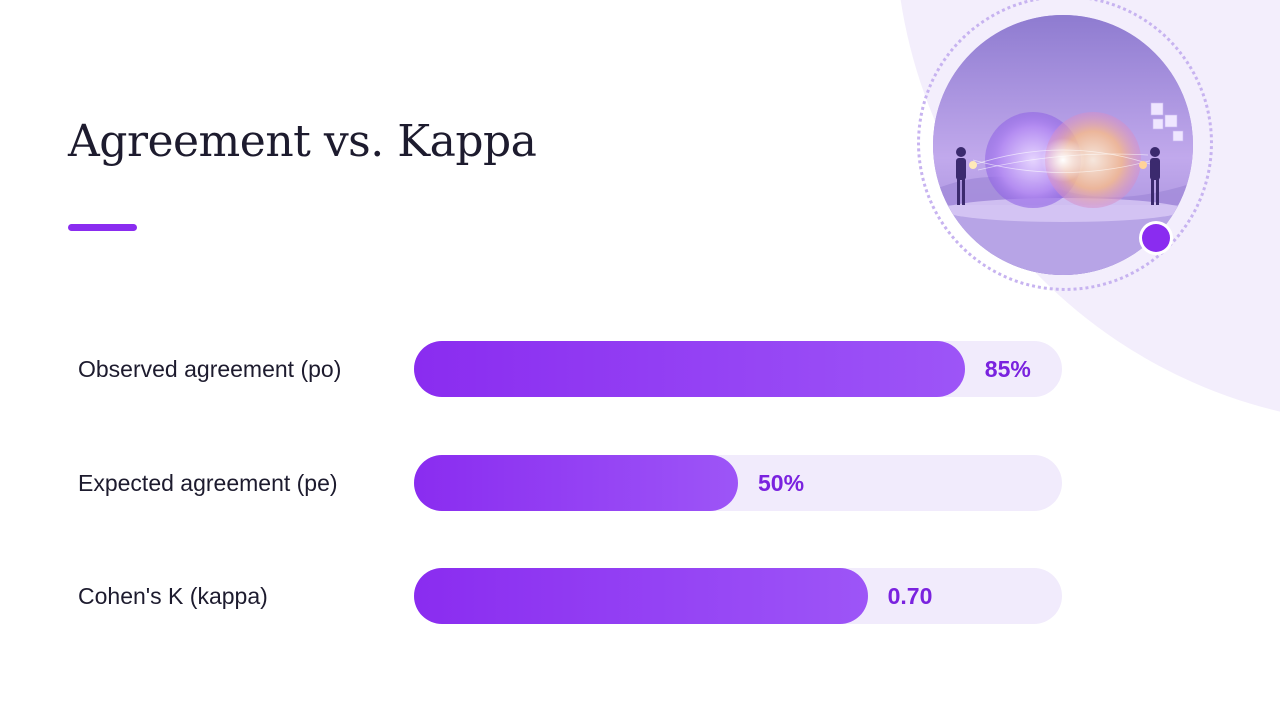  What do you see at coordinates (910, 596) in the screenshot?
I see `bar-value-label: 0.70` at bounding box center [910, 596].